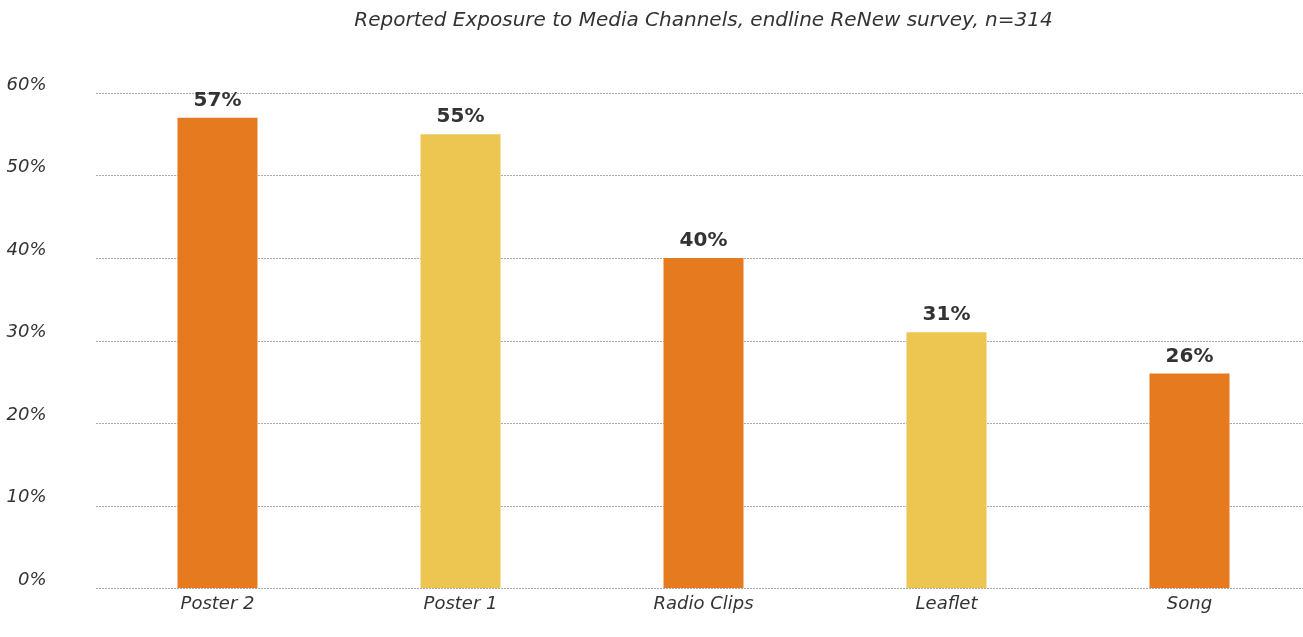 This screenshot has height=637, width=1303. What do you see at coordinates (217, 602) in the screenshot?
I see `x-tick-label: Poster 2` at bounding box center [217, 602].